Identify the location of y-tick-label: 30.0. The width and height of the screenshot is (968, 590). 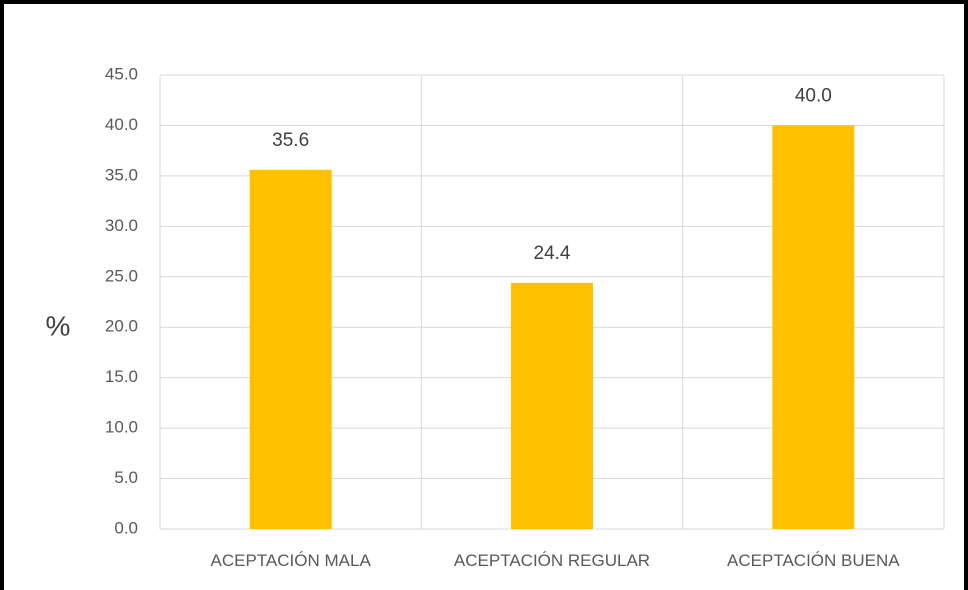
(121, 225).